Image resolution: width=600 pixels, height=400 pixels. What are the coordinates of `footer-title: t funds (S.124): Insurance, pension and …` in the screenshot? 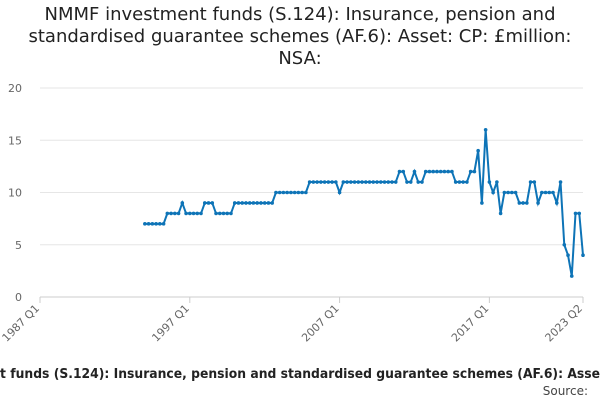 It's located at (300, 374).